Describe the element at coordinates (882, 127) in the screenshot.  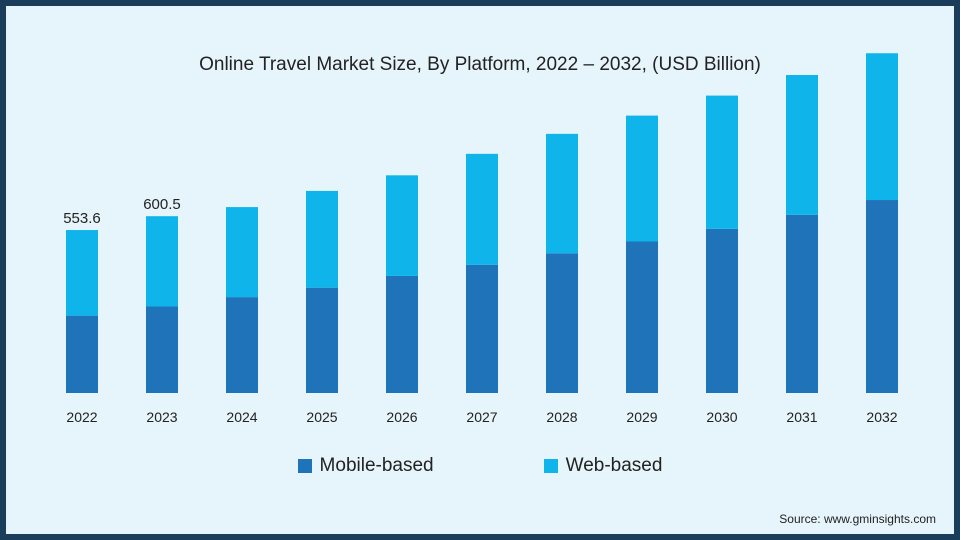
I see `bar-web-2032` at that location.